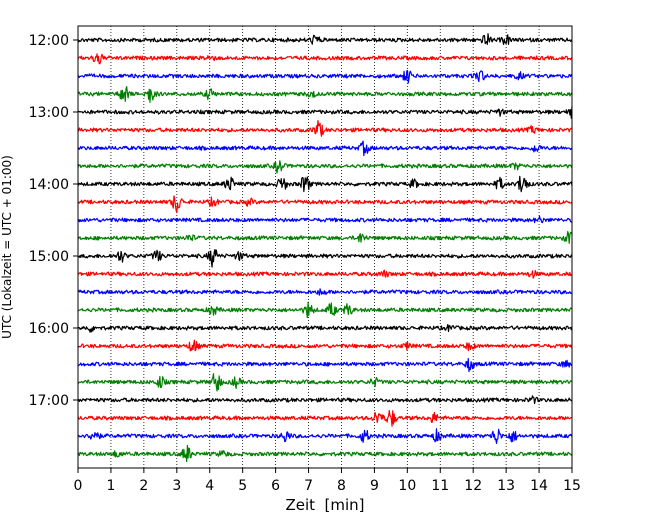 The height and width of the screenshot is (520, 650). What do you see at coordinates (324, 505) in the screenshot?
I see `x-axis-label: Zeit [min]` at bounding box center [324, 505].